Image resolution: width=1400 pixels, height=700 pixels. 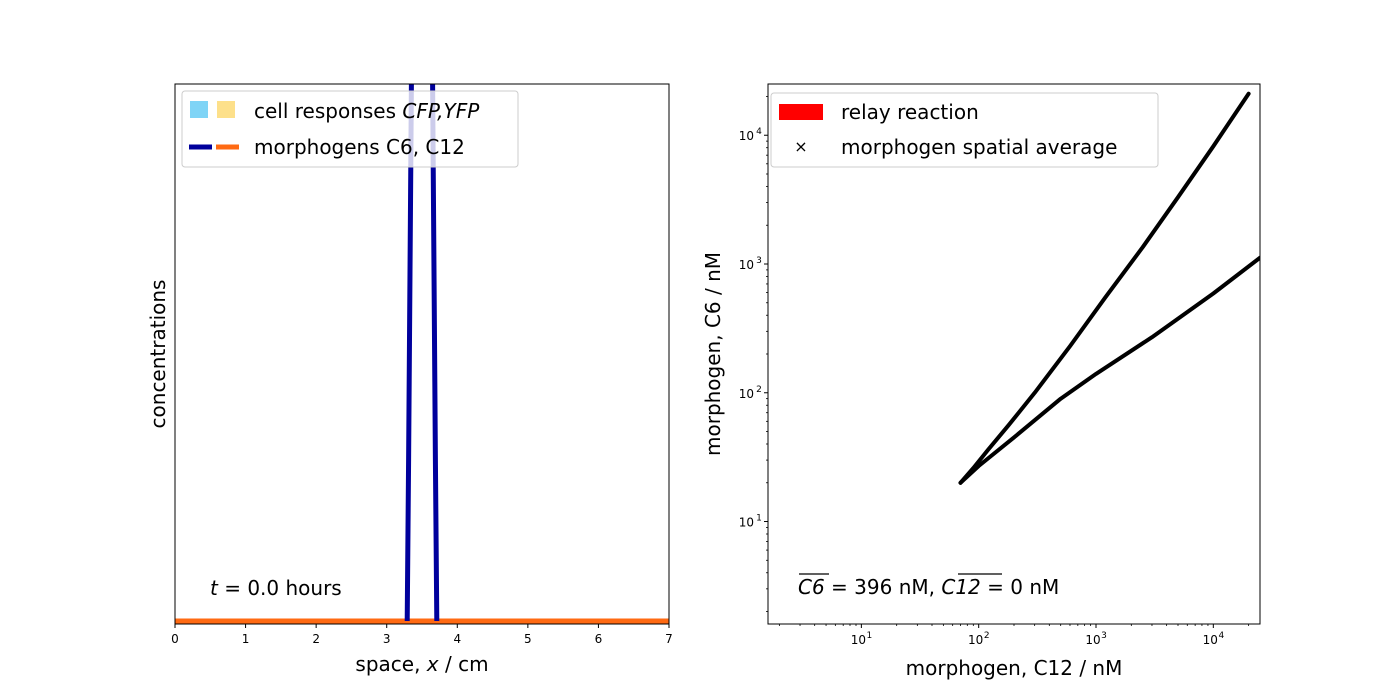 I want to click on series-line-c6, so click(x=422, y=353).